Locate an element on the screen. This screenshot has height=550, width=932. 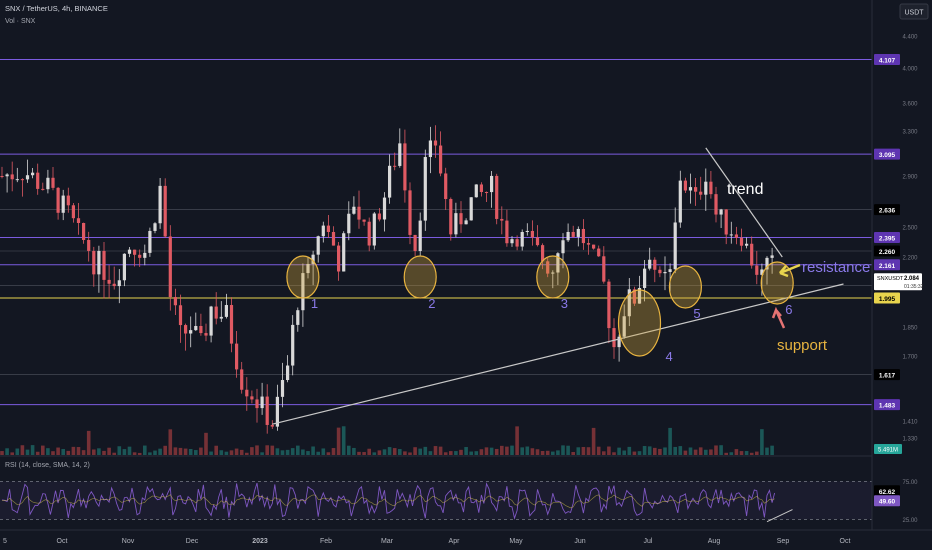
price-tick-1: 4.000 is located at coordinates (910, 70).